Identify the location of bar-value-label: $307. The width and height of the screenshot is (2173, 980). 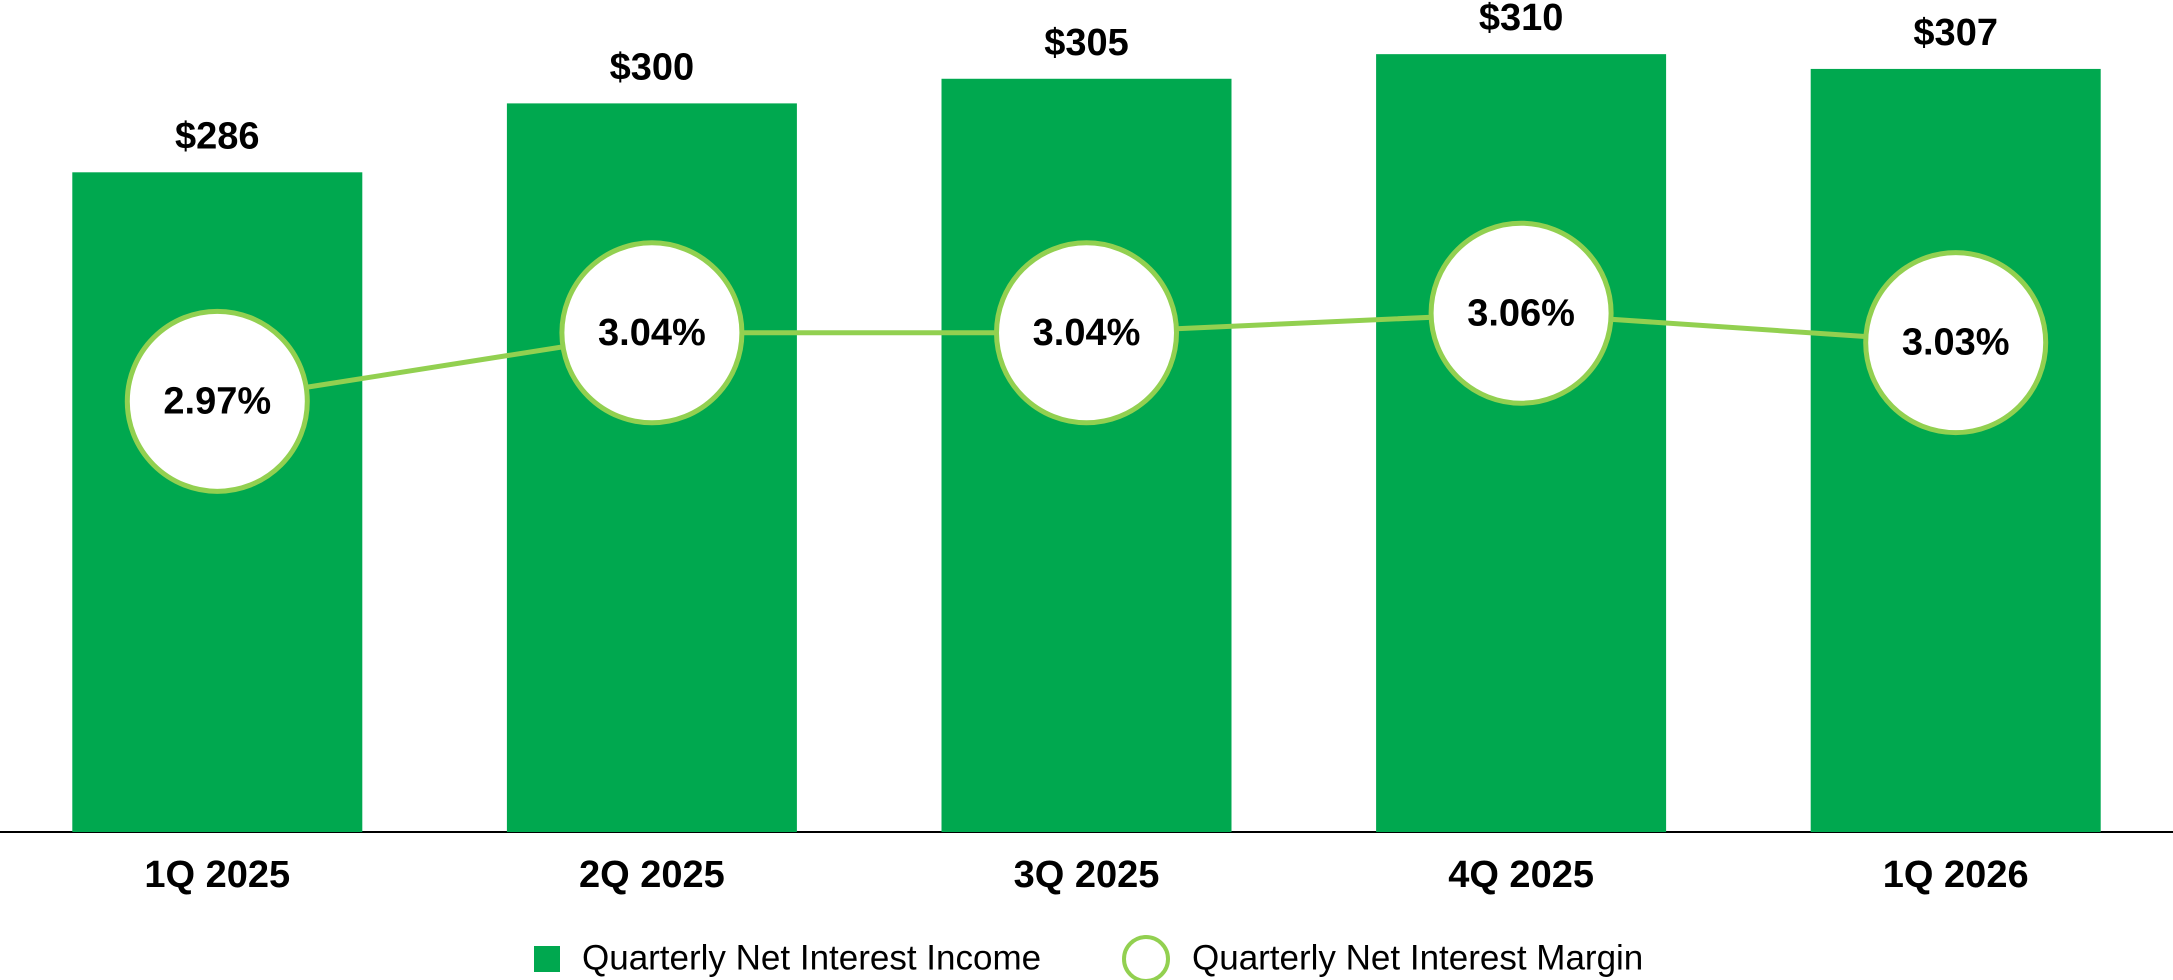
(1955, 33).